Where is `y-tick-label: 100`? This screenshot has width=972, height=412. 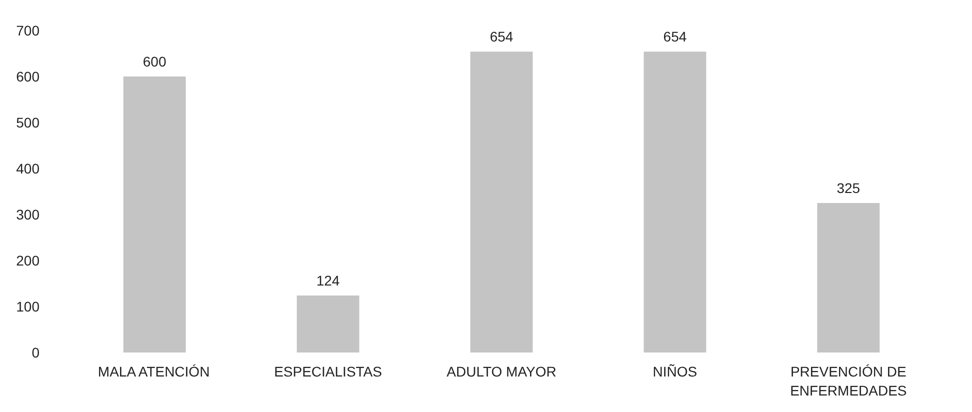 y-tick-label: 100 is located at coordinates (28, 306).